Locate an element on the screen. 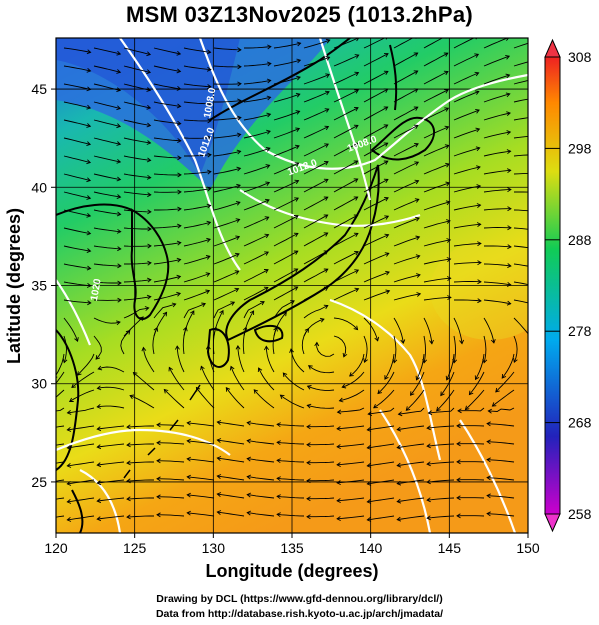 This screenshot has width=599, height=625. hokkaido is located at coordinates (402, 138).